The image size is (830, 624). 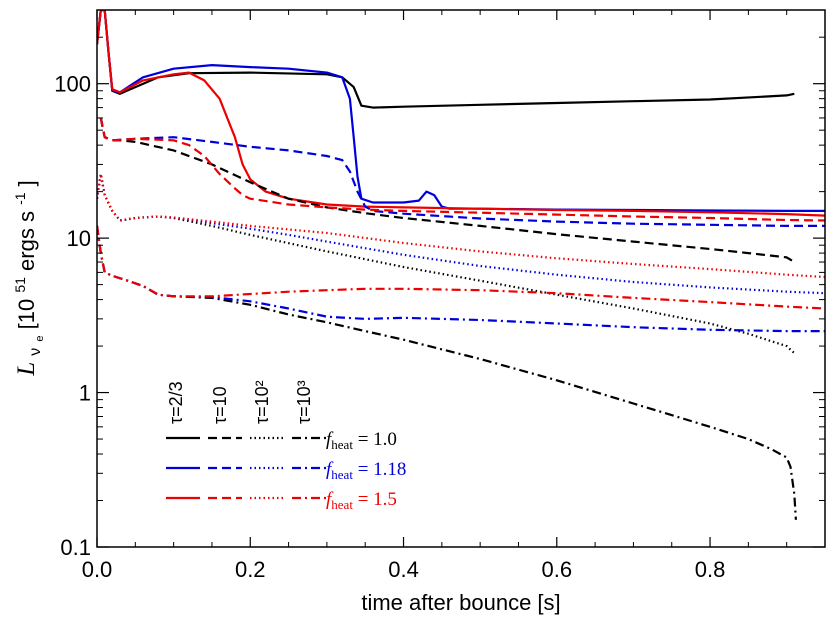 What do you see at coordinates (26, 241) in the screenshot?
I see `y-axis-title-unit-mid: ergs s` at bounding box center [26, 241].